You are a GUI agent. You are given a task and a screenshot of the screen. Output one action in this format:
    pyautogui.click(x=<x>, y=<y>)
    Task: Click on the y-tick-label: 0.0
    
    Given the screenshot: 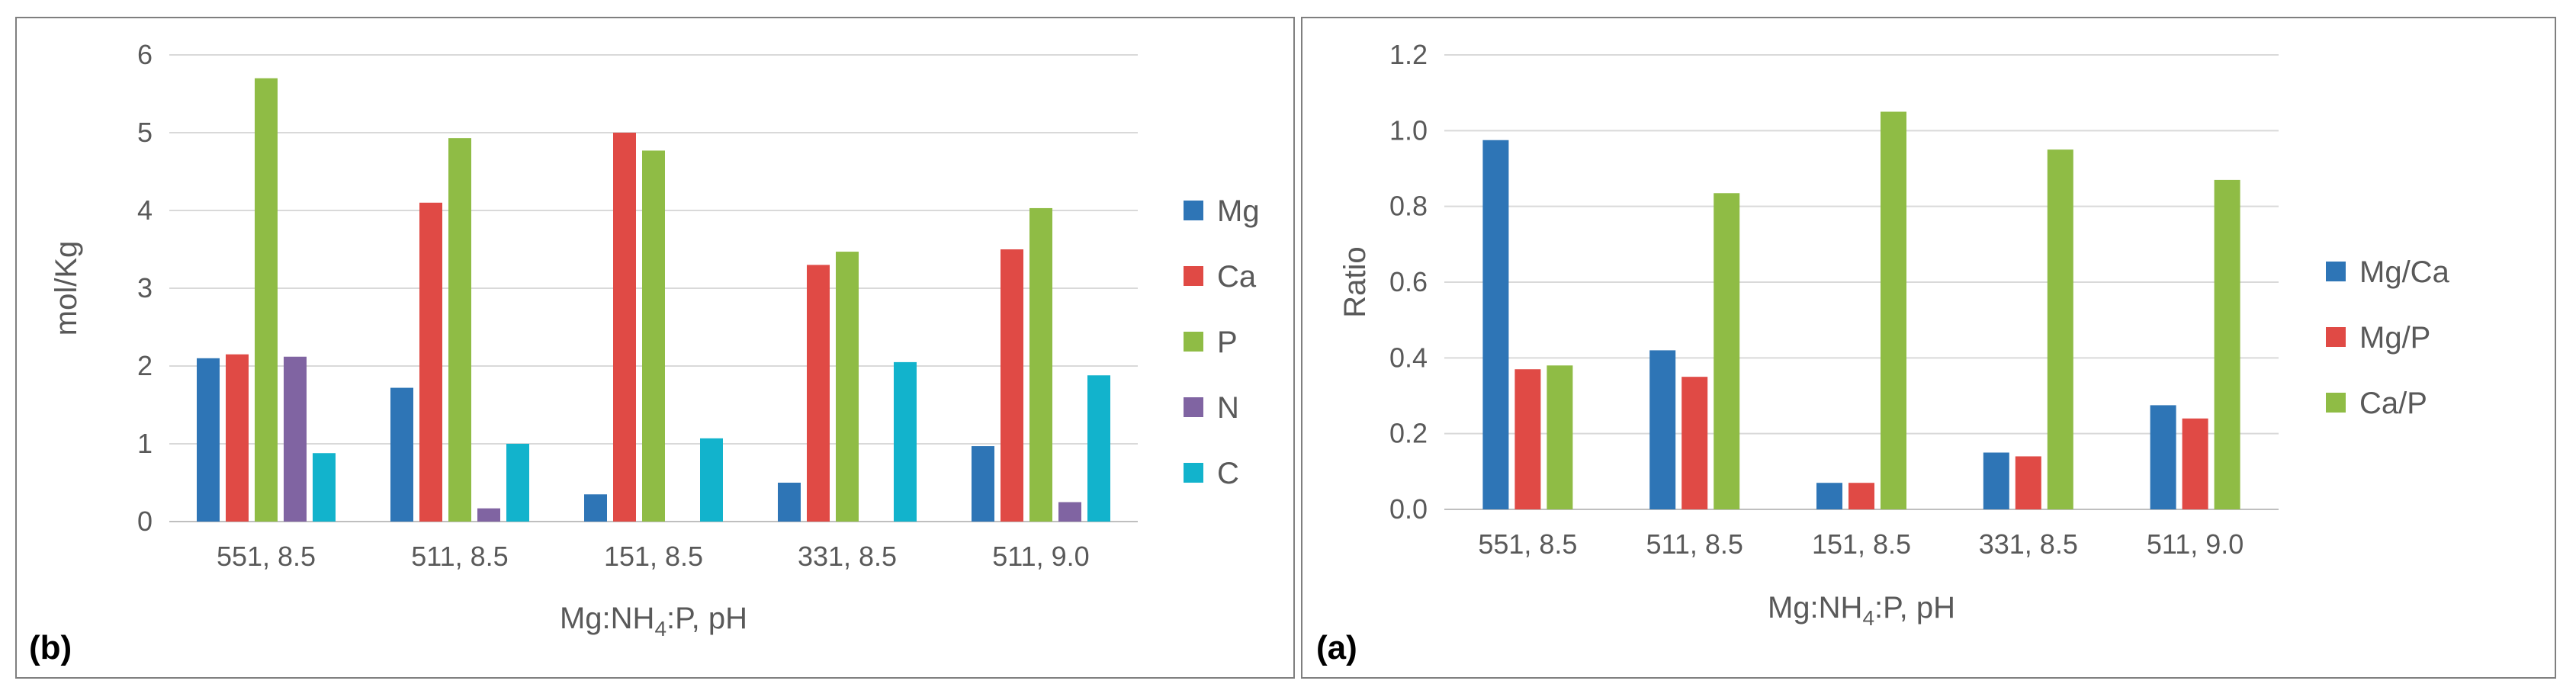 What is the action you would take?
    pyautogui.click(x=1408, y=509)
    